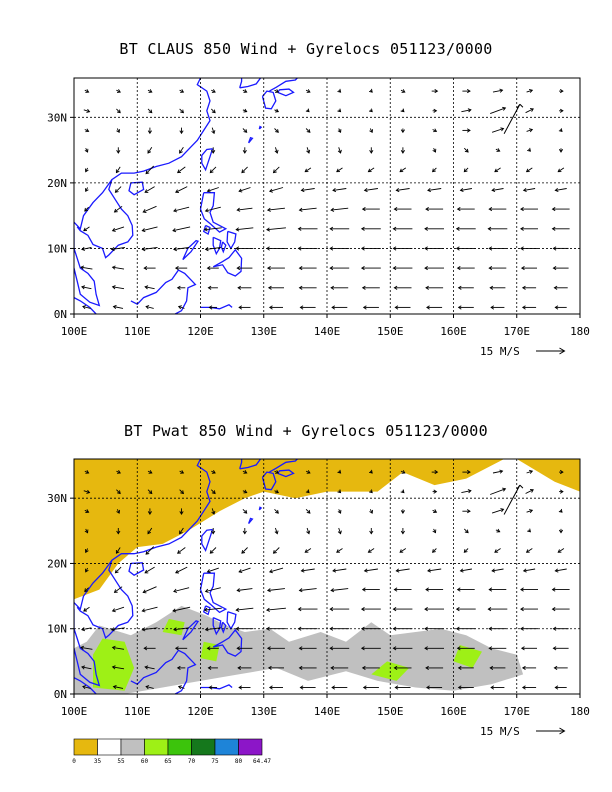 The height and width of the screenshot is (792, 612). Describe the element at coordinates (390, 331) in the screenshot. I see `x-tick-label: 150E` at that location.